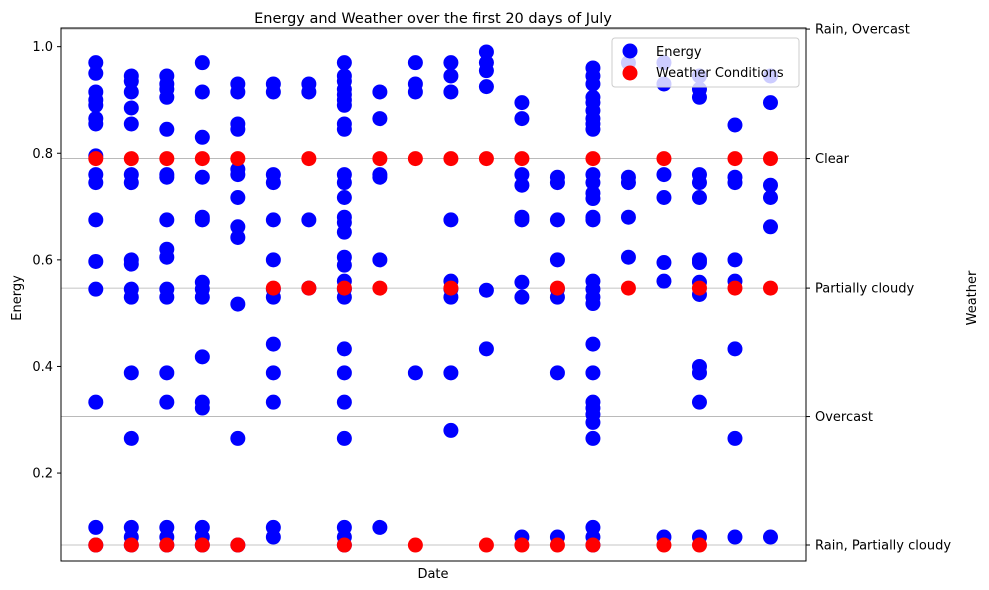  Describe the element at coordinates (42, 260) in the screenshot. I see `y-tick-label: 0.6` at that location.